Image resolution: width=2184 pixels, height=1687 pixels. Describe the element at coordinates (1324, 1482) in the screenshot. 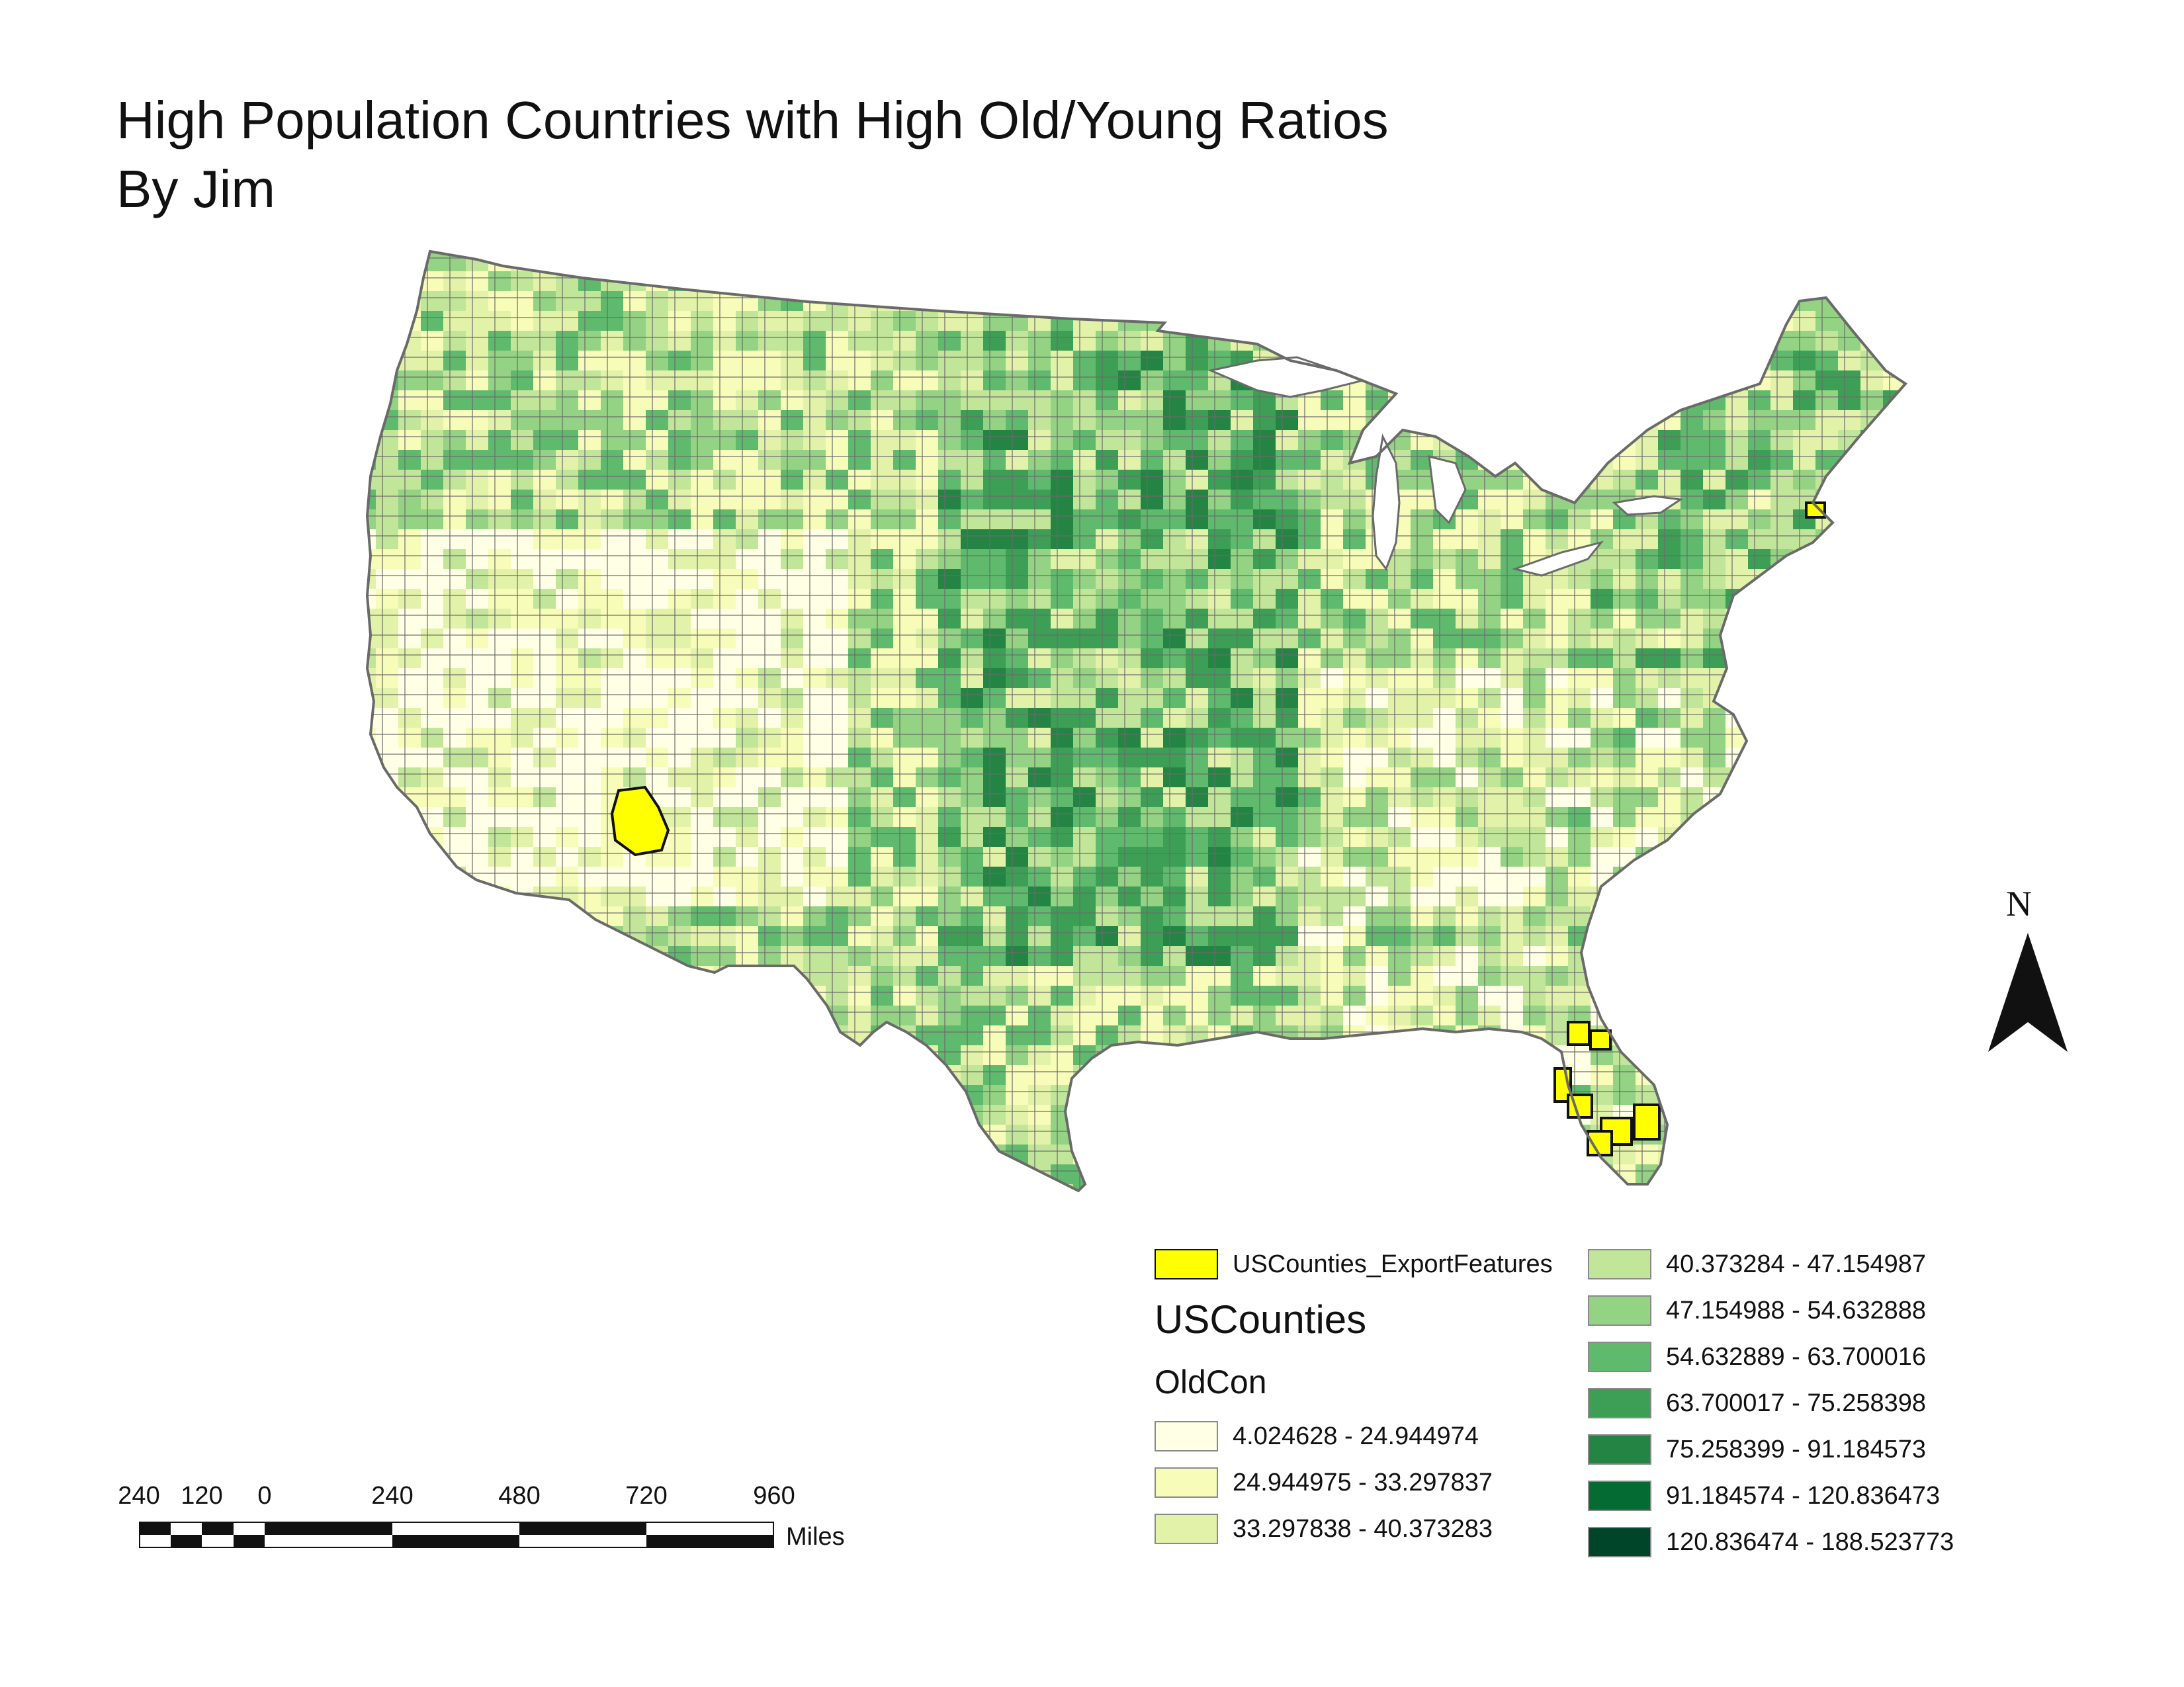

I see `legend-class-item: 24.944975 - 33.297837` at that location.